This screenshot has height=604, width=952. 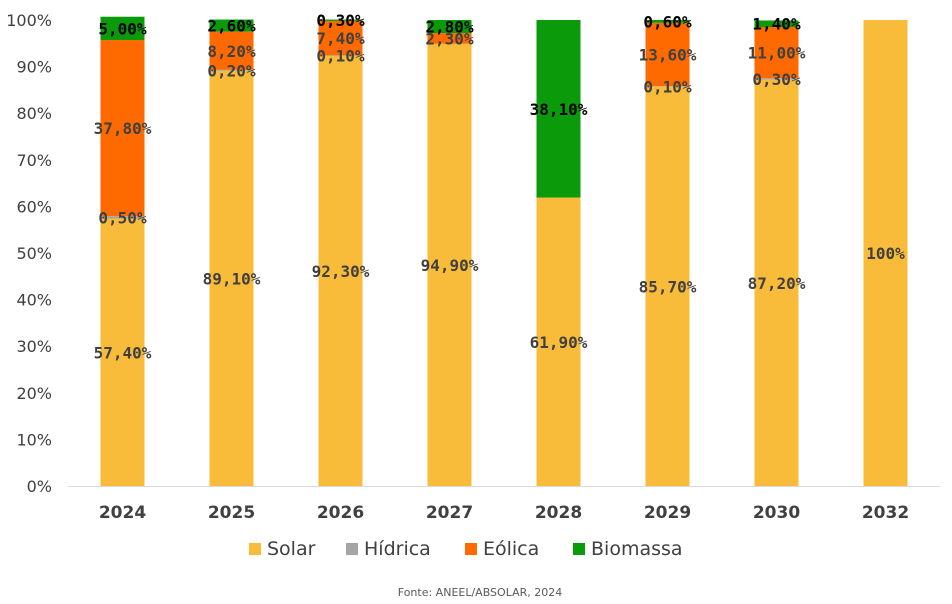 What do you see at coordinates (231, 513) in the screenshot?
I see `x-tick-label: 2025` at bounding box center [231, 513].